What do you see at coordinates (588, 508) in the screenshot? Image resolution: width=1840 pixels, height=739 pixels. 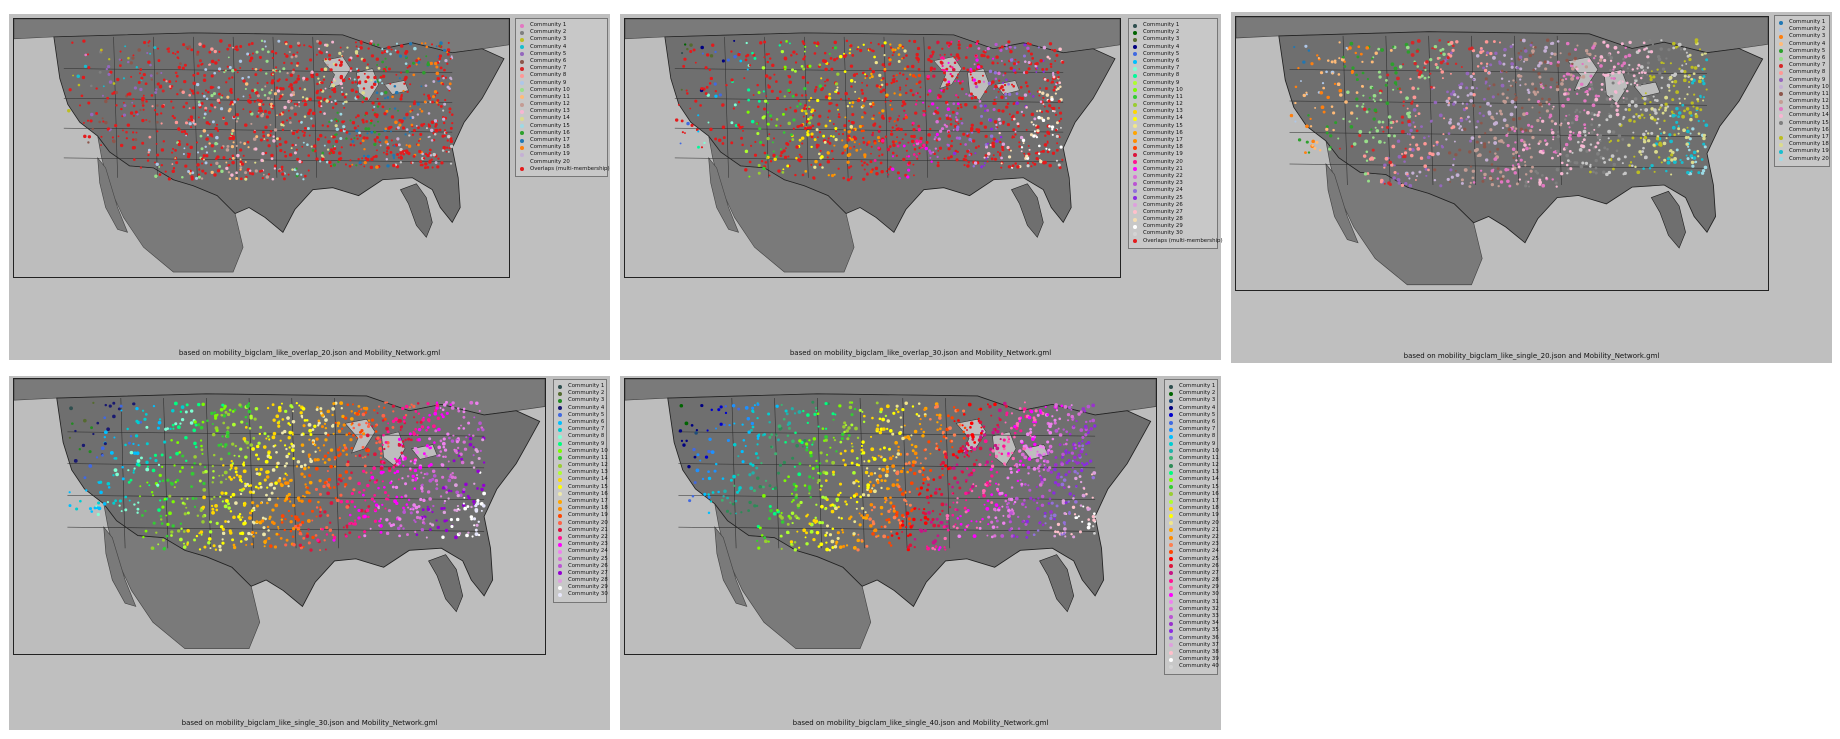 I see `legend-label: Community 18` at bounding box center [588, 508].